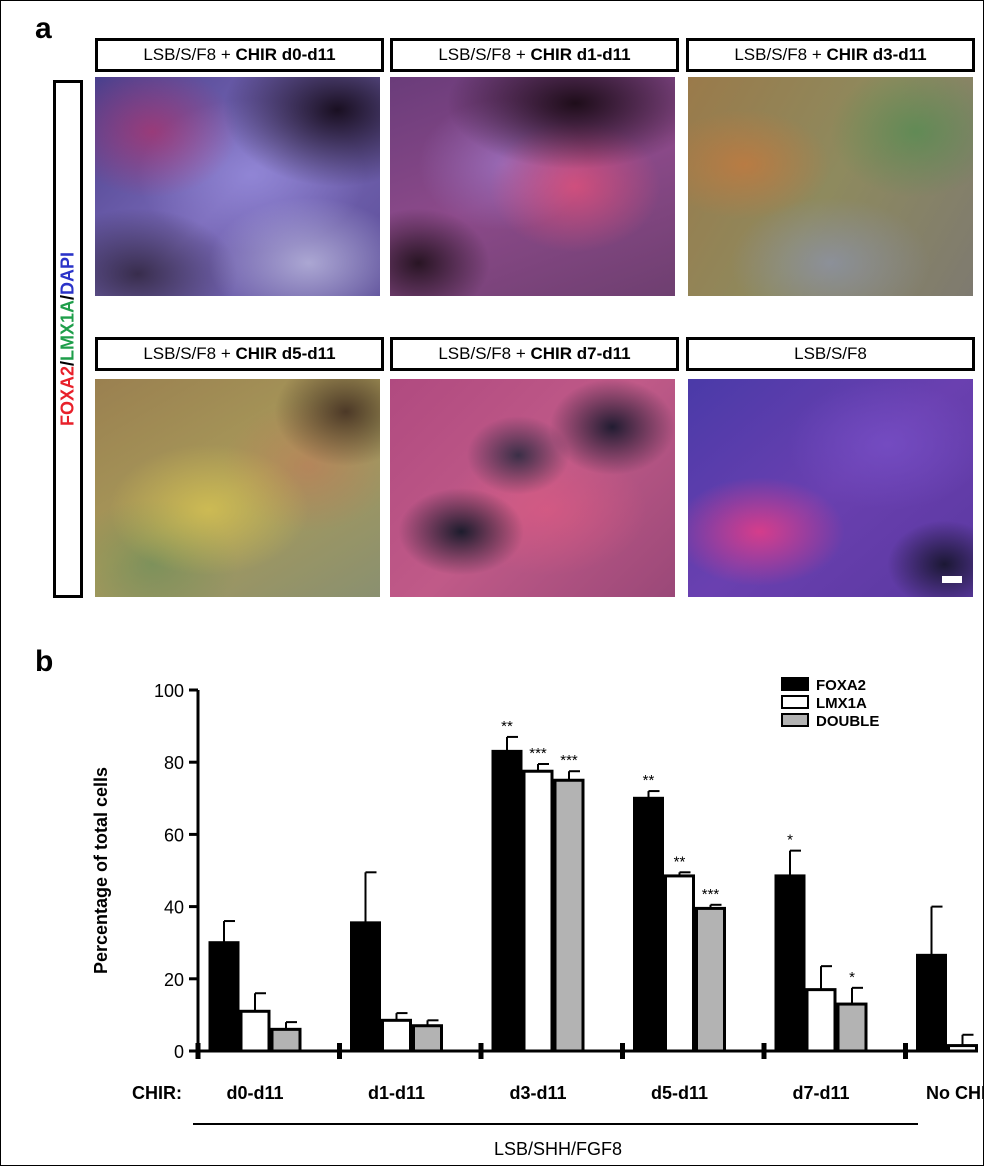  Describe the element at coordinates (795, 684) in the screenshot. I see `legend-swatch-foxa2` at that location.